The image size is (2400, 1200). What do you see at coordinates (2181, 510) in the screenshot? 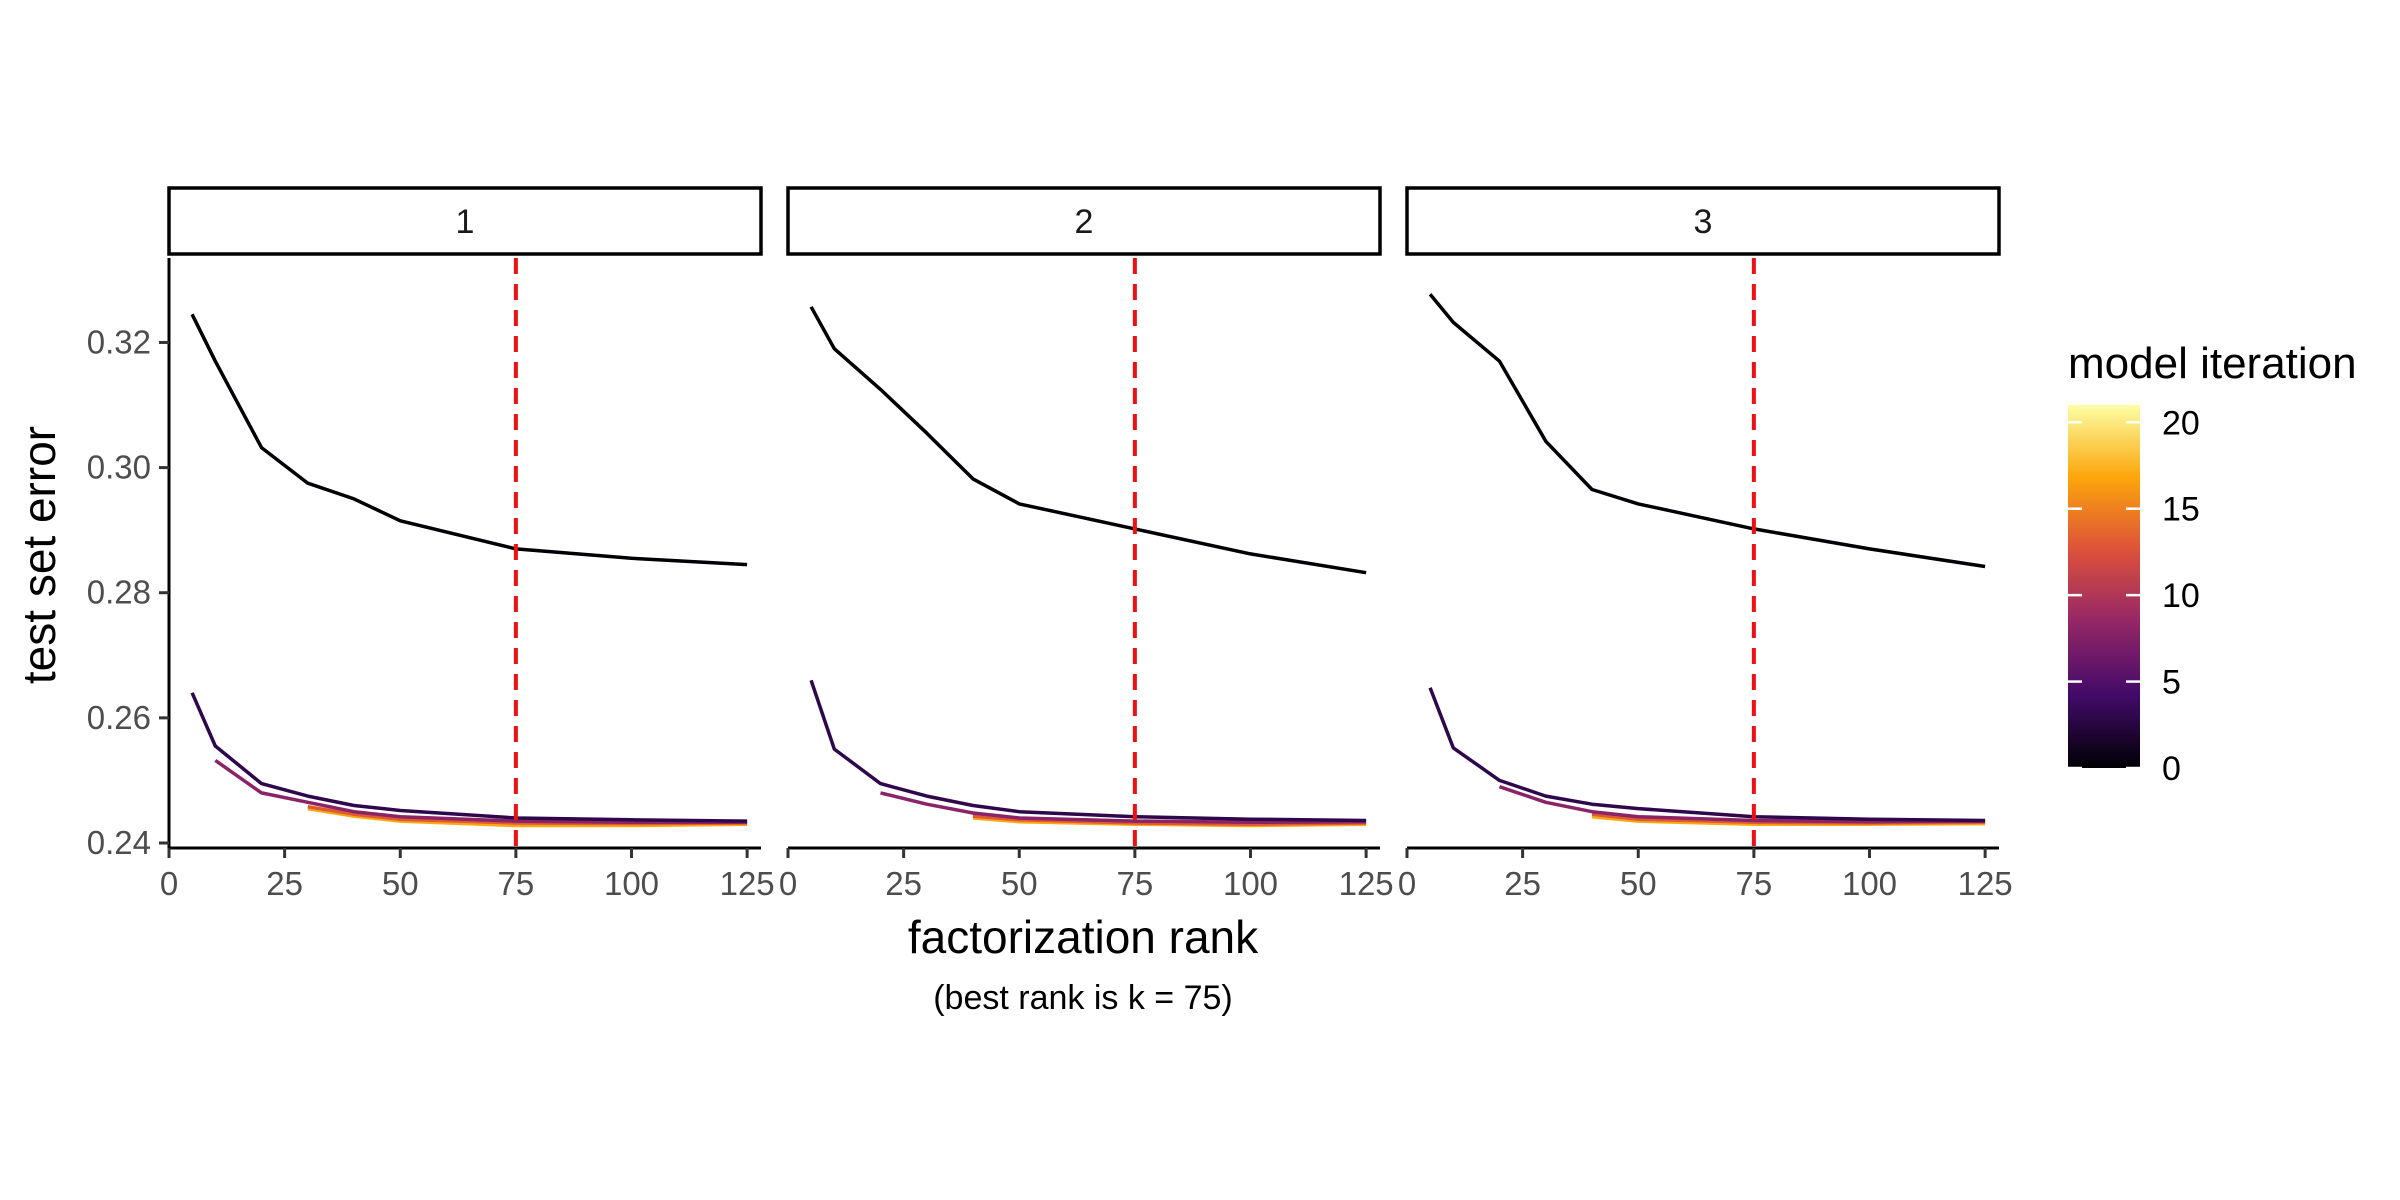
I see `colorbar-tick-label: 15` at bounding box center [2181, 510].